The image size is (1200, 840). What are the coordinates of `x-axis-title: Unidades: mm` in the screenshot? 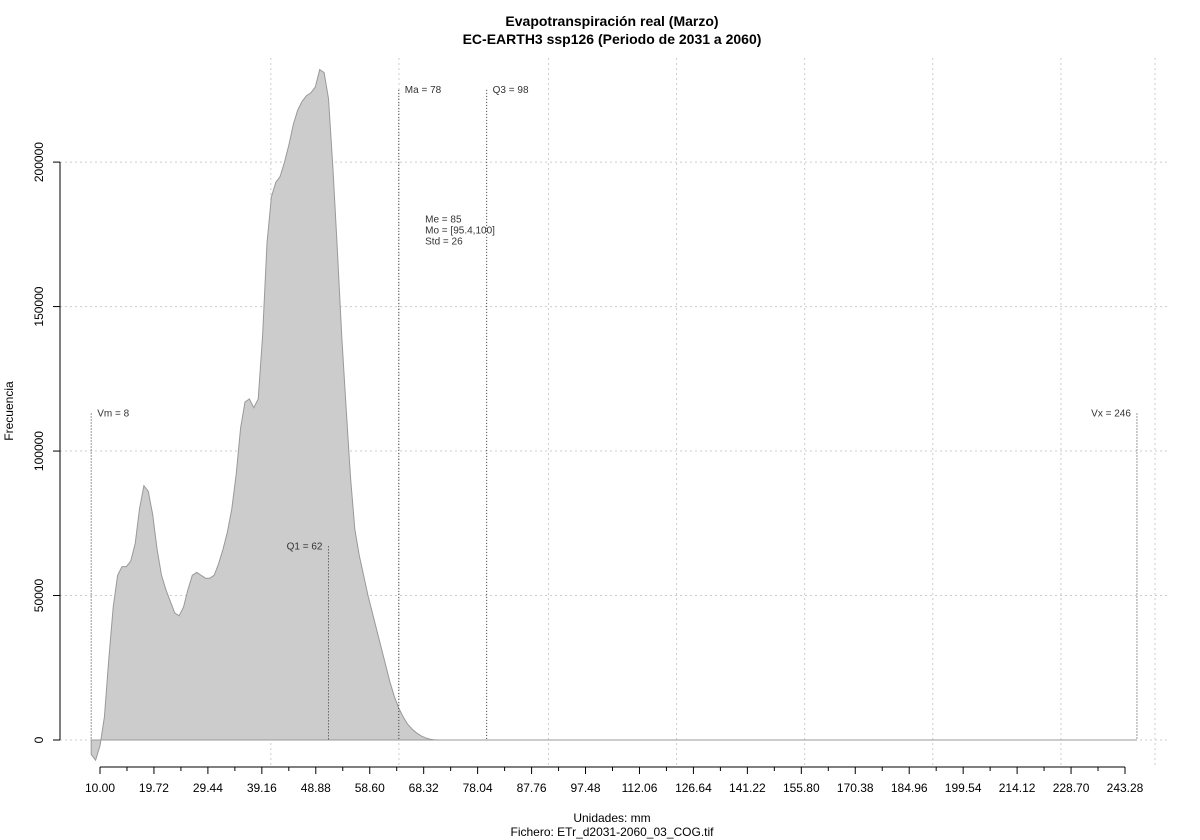 It's located at (611, 818).